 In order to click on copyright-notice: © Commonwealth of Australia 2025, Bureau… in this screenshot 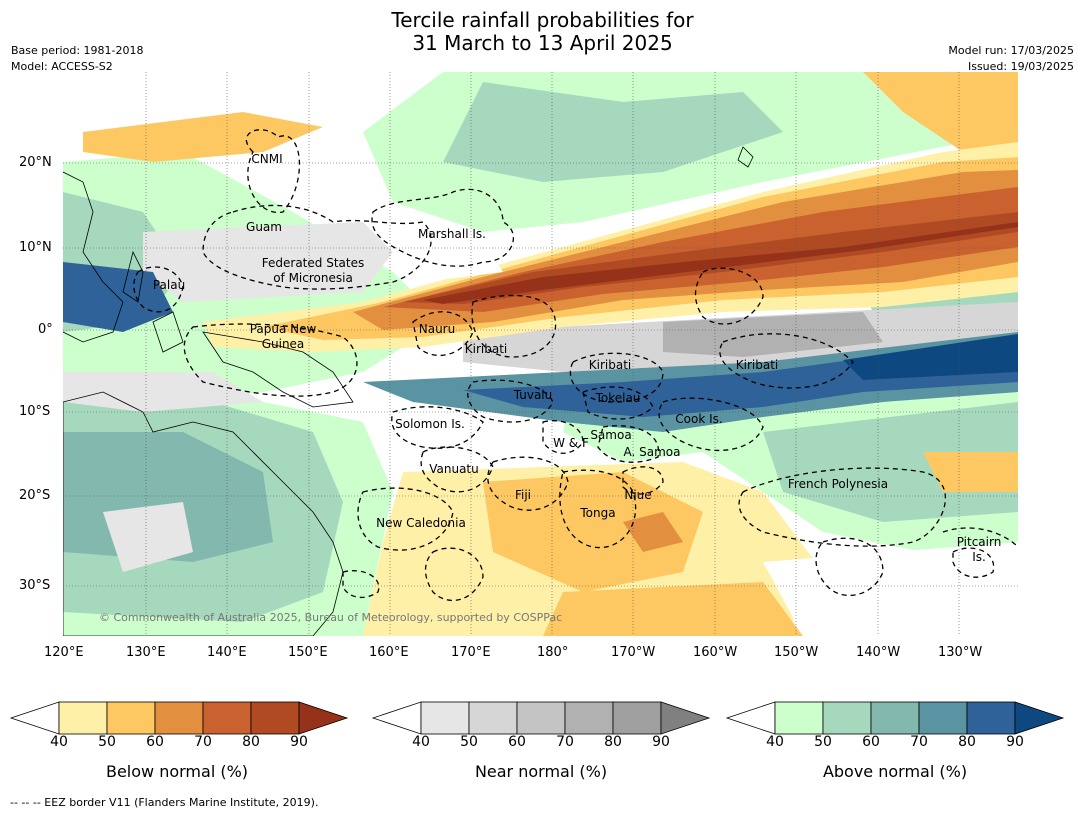, I will do `click(330, 617)`.